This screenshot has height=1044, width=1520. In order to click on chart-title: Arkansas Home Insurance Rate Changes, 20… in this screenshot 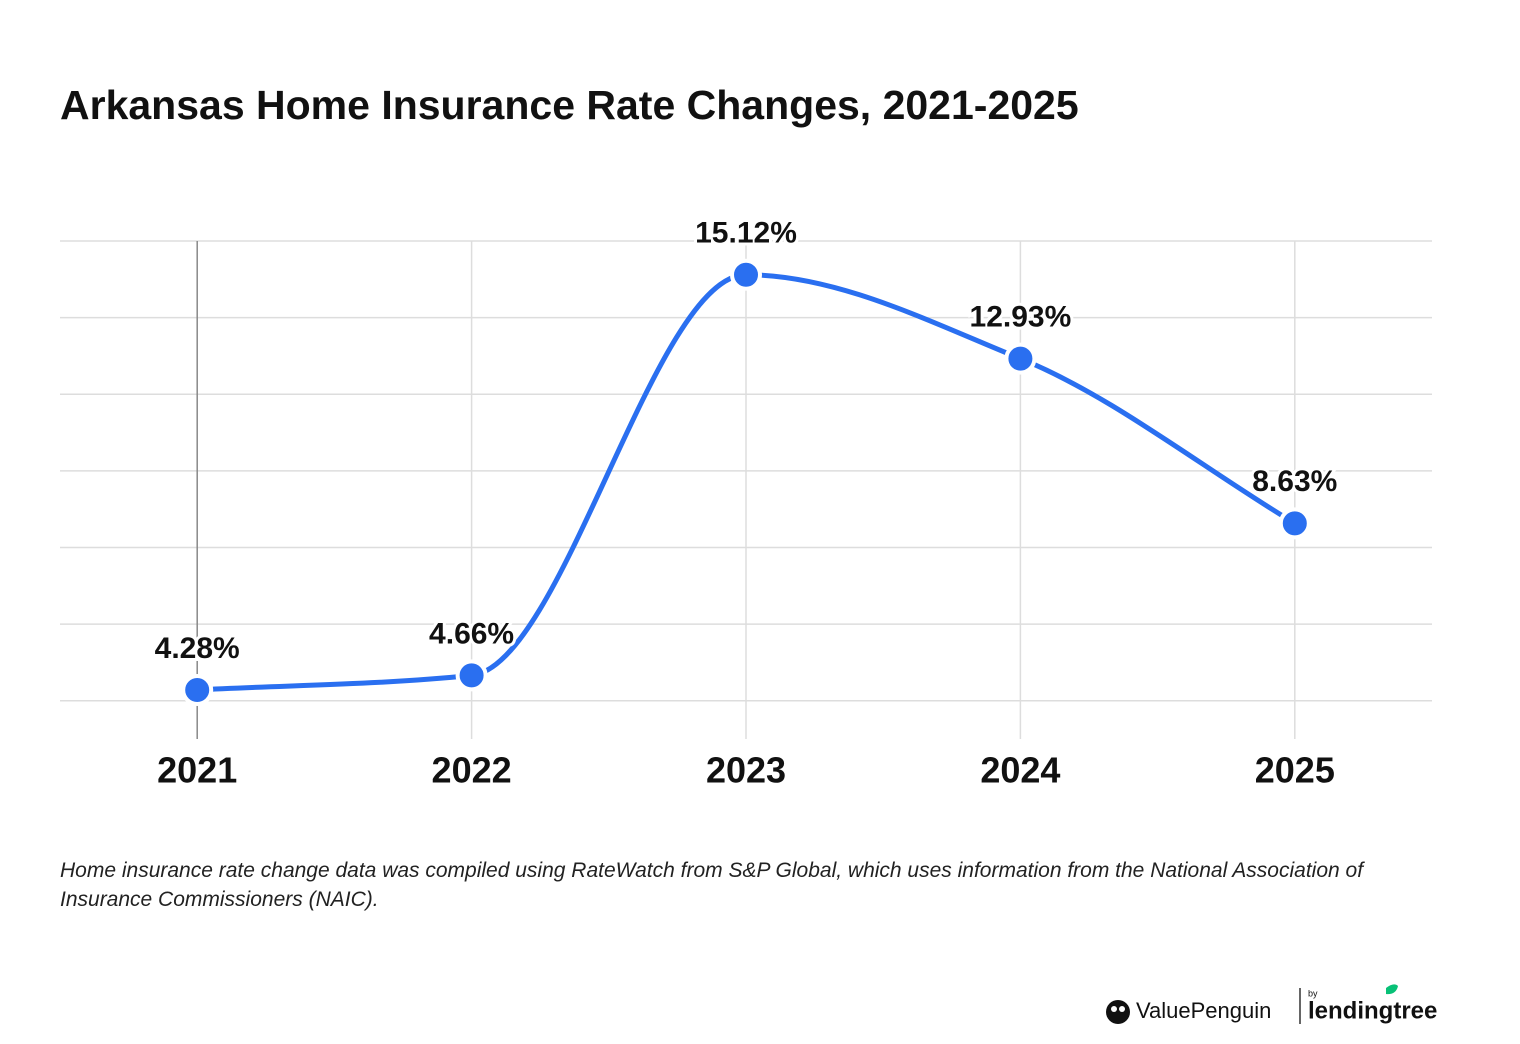, I will do `click(569, 105)`.